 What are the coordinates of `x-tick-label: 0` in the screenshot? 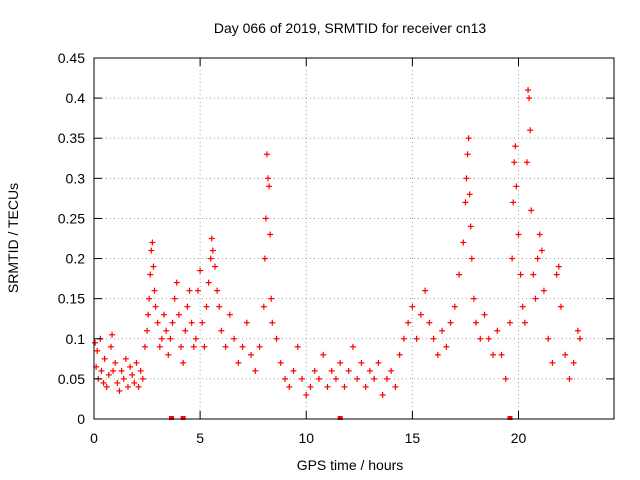 It's located at (94, 438).